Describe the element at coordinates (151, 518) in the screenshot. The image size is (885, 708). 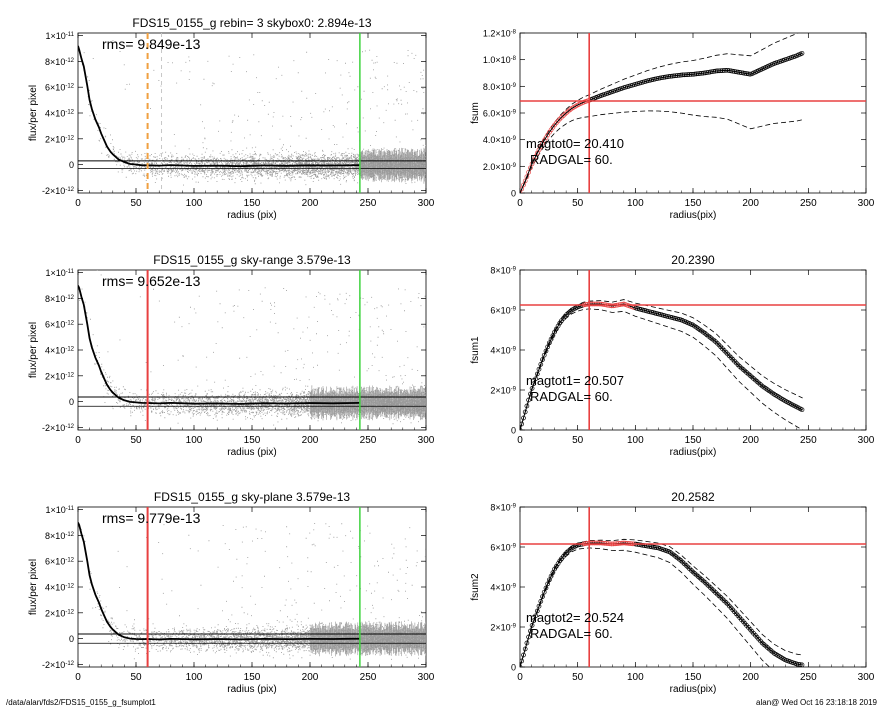
I see `rms-annotation: rms= 9.779e-13` at that location.